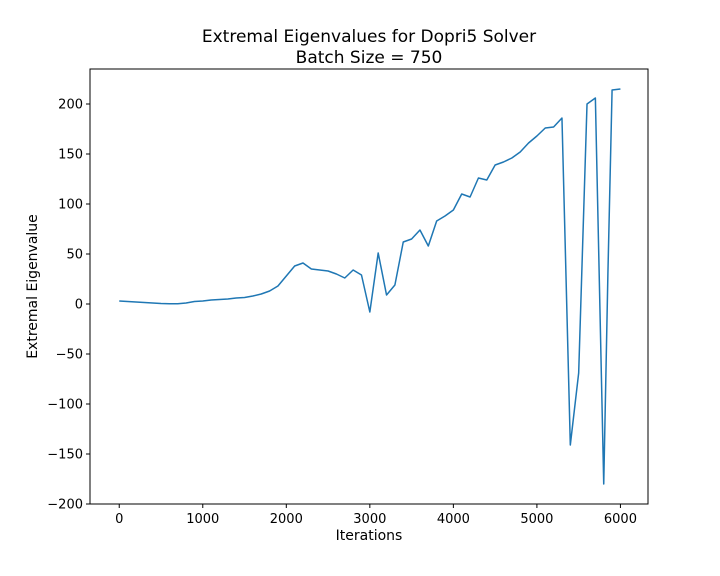 The height and width of the screenshot is (576, 720). I want to click on x-tick-label: 0, so click(119, 519).